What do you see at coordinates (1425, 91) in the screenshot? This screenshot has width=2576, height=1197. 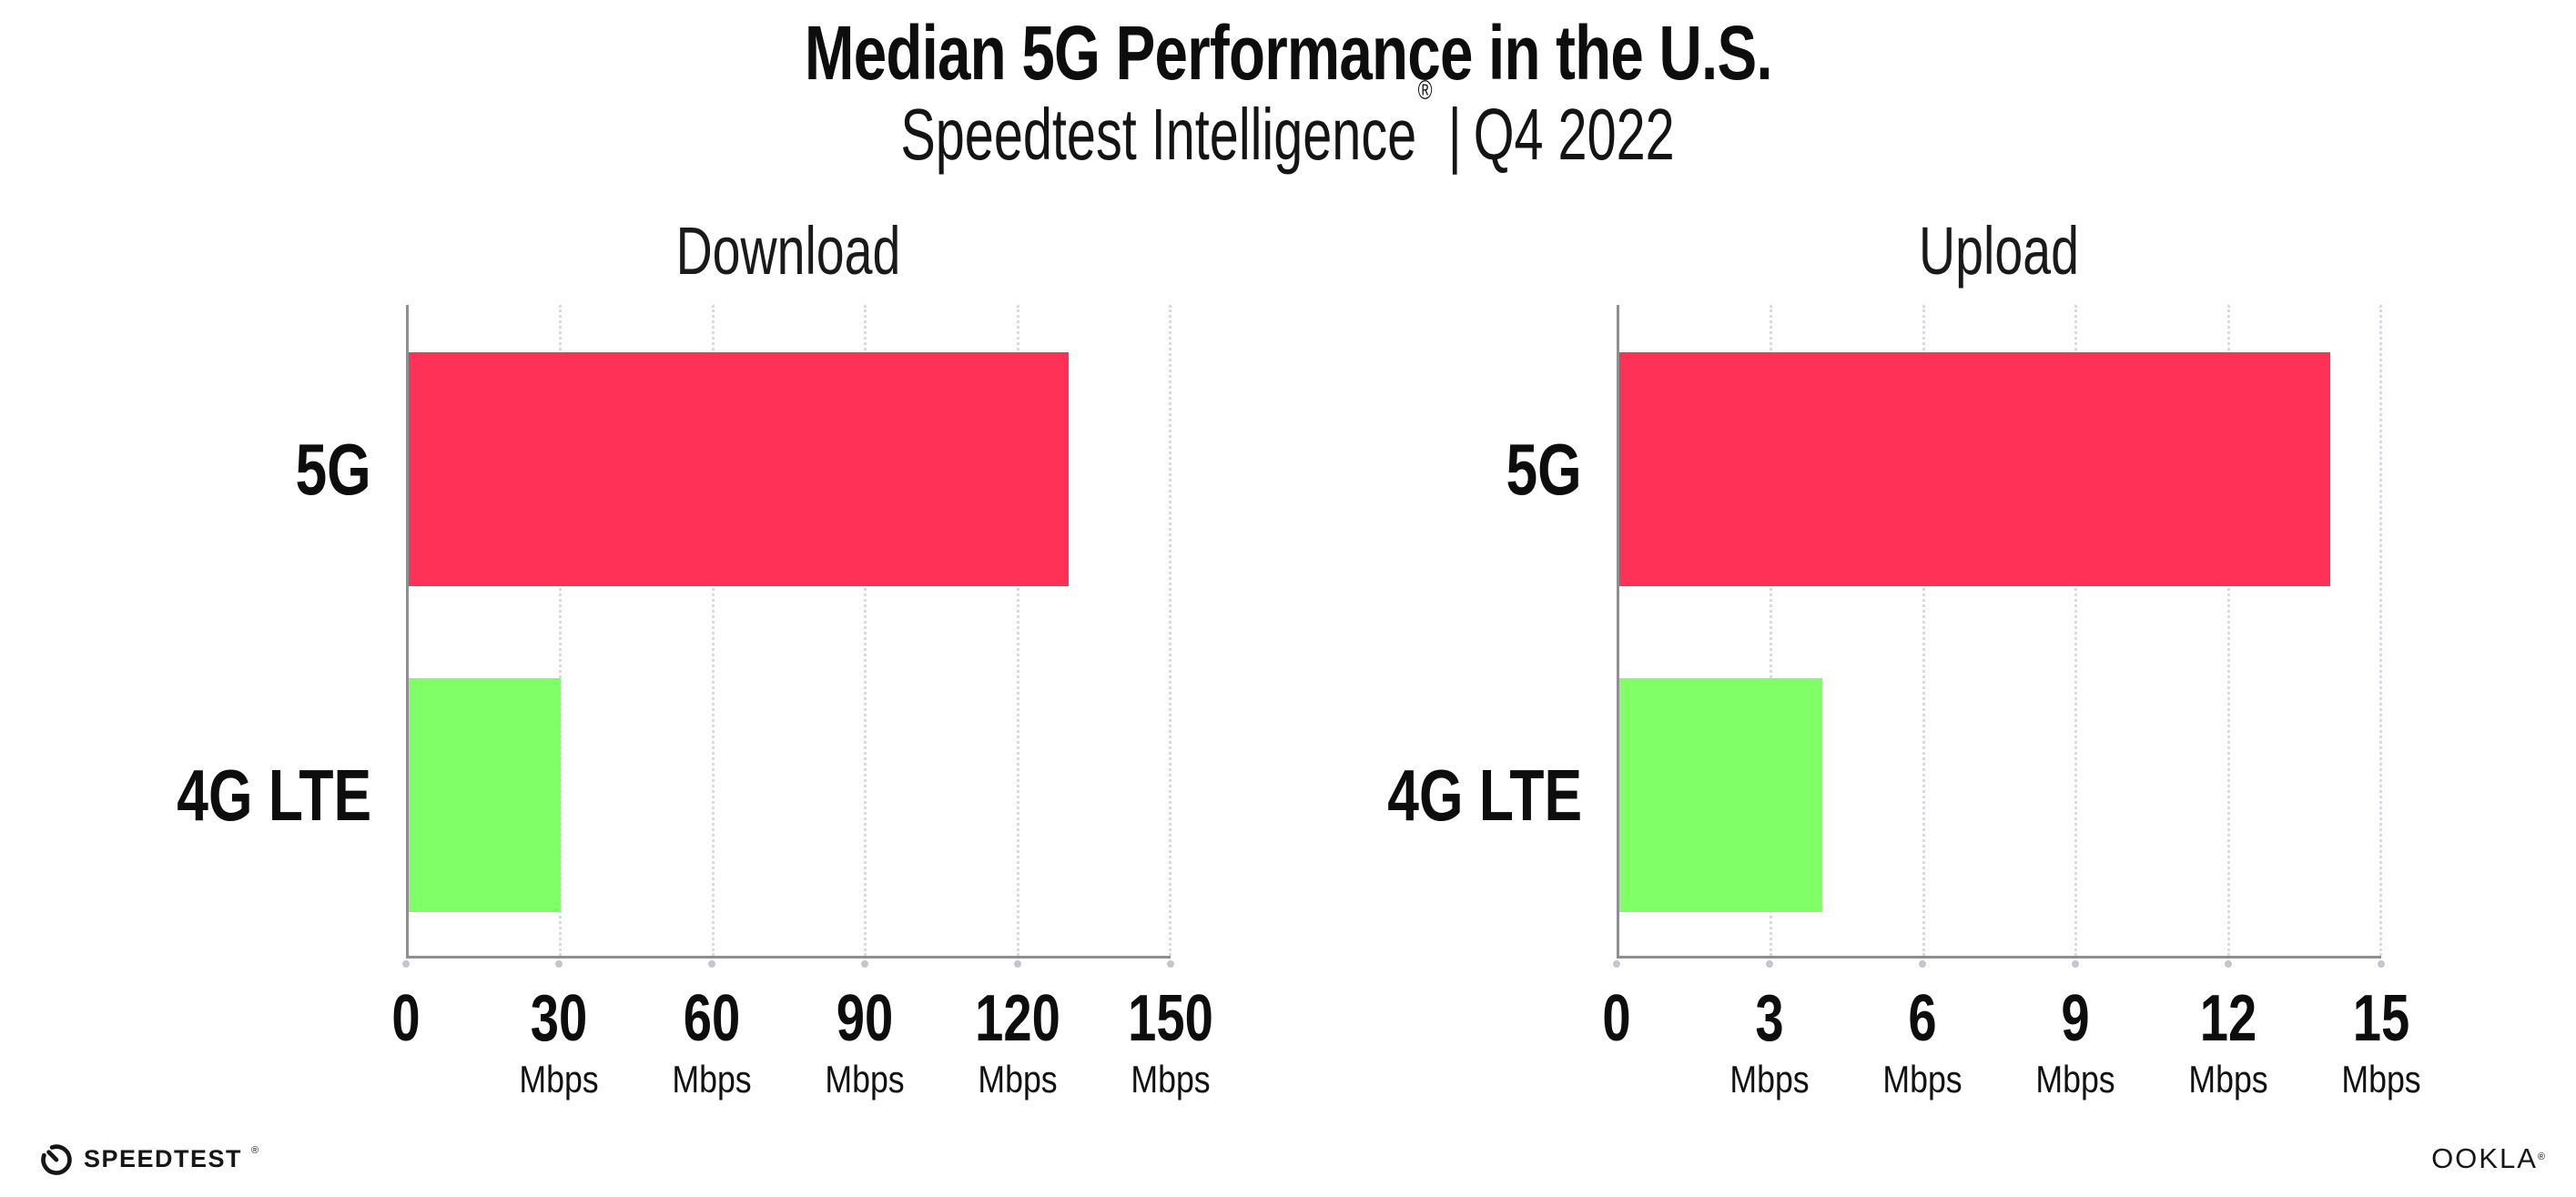 I see `registered-trademark-icon: ®` at bounding box center [1425, 91].